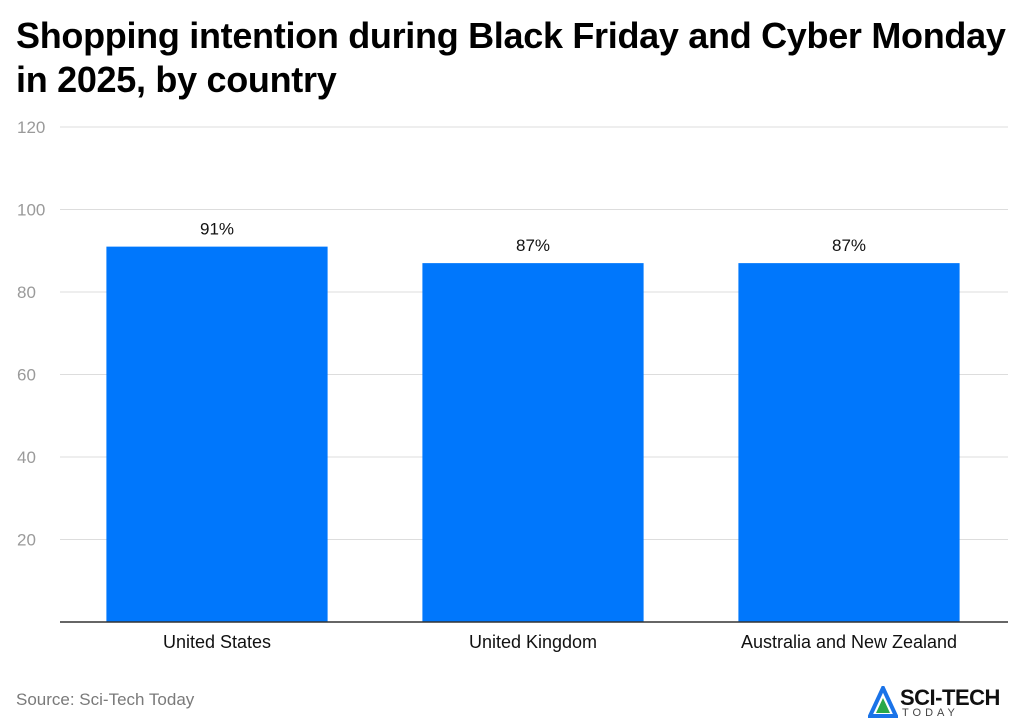 Image resolution: width=1024 pixels, height=728 pixels. What do you see at coordinates (217, 229) in the screenshot?
I see `data-label: 91%` at bounding box center [217, 229].